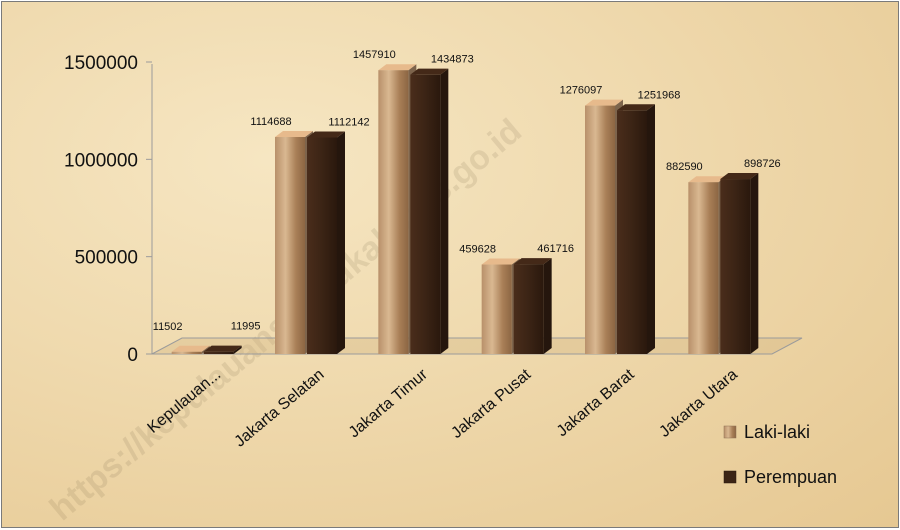  Describe the element at coordinates (596, 403) in the screenshot. I see `x-category-label: Jakarta Barat` at that location.